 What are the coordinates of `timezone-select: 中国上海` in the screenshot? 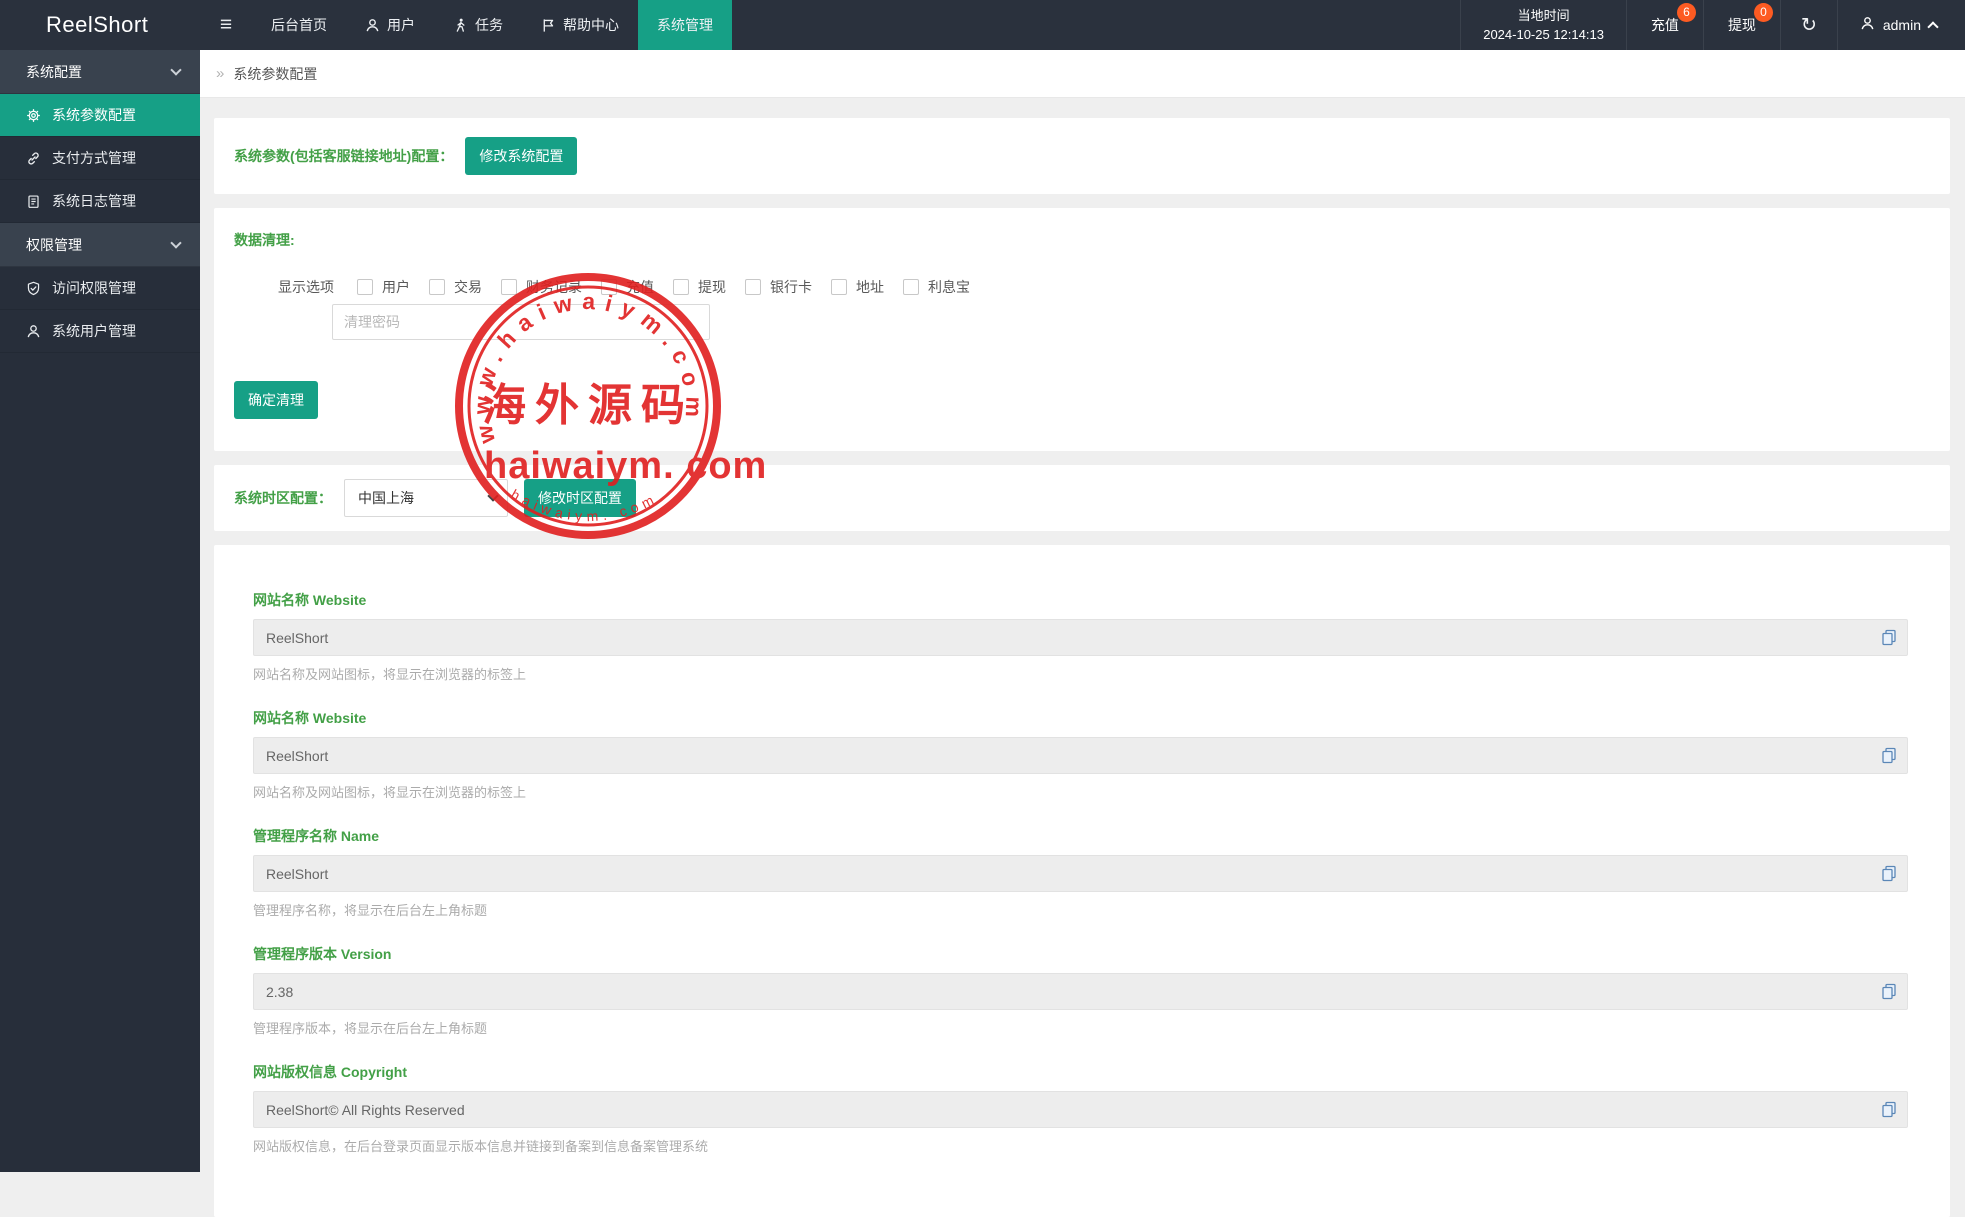 It's located at (426, 498).